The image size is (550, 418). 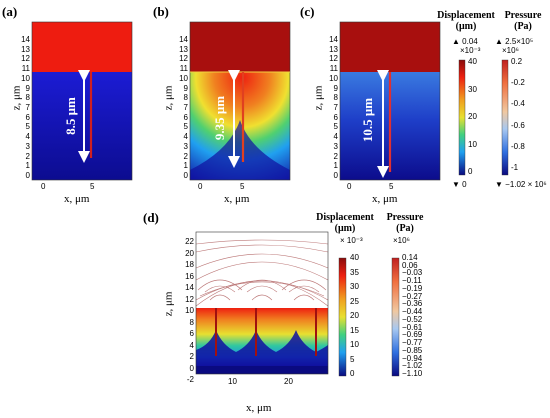 I want to click on colorbar-tick-label: −0.69, so click(x=412, y=335).